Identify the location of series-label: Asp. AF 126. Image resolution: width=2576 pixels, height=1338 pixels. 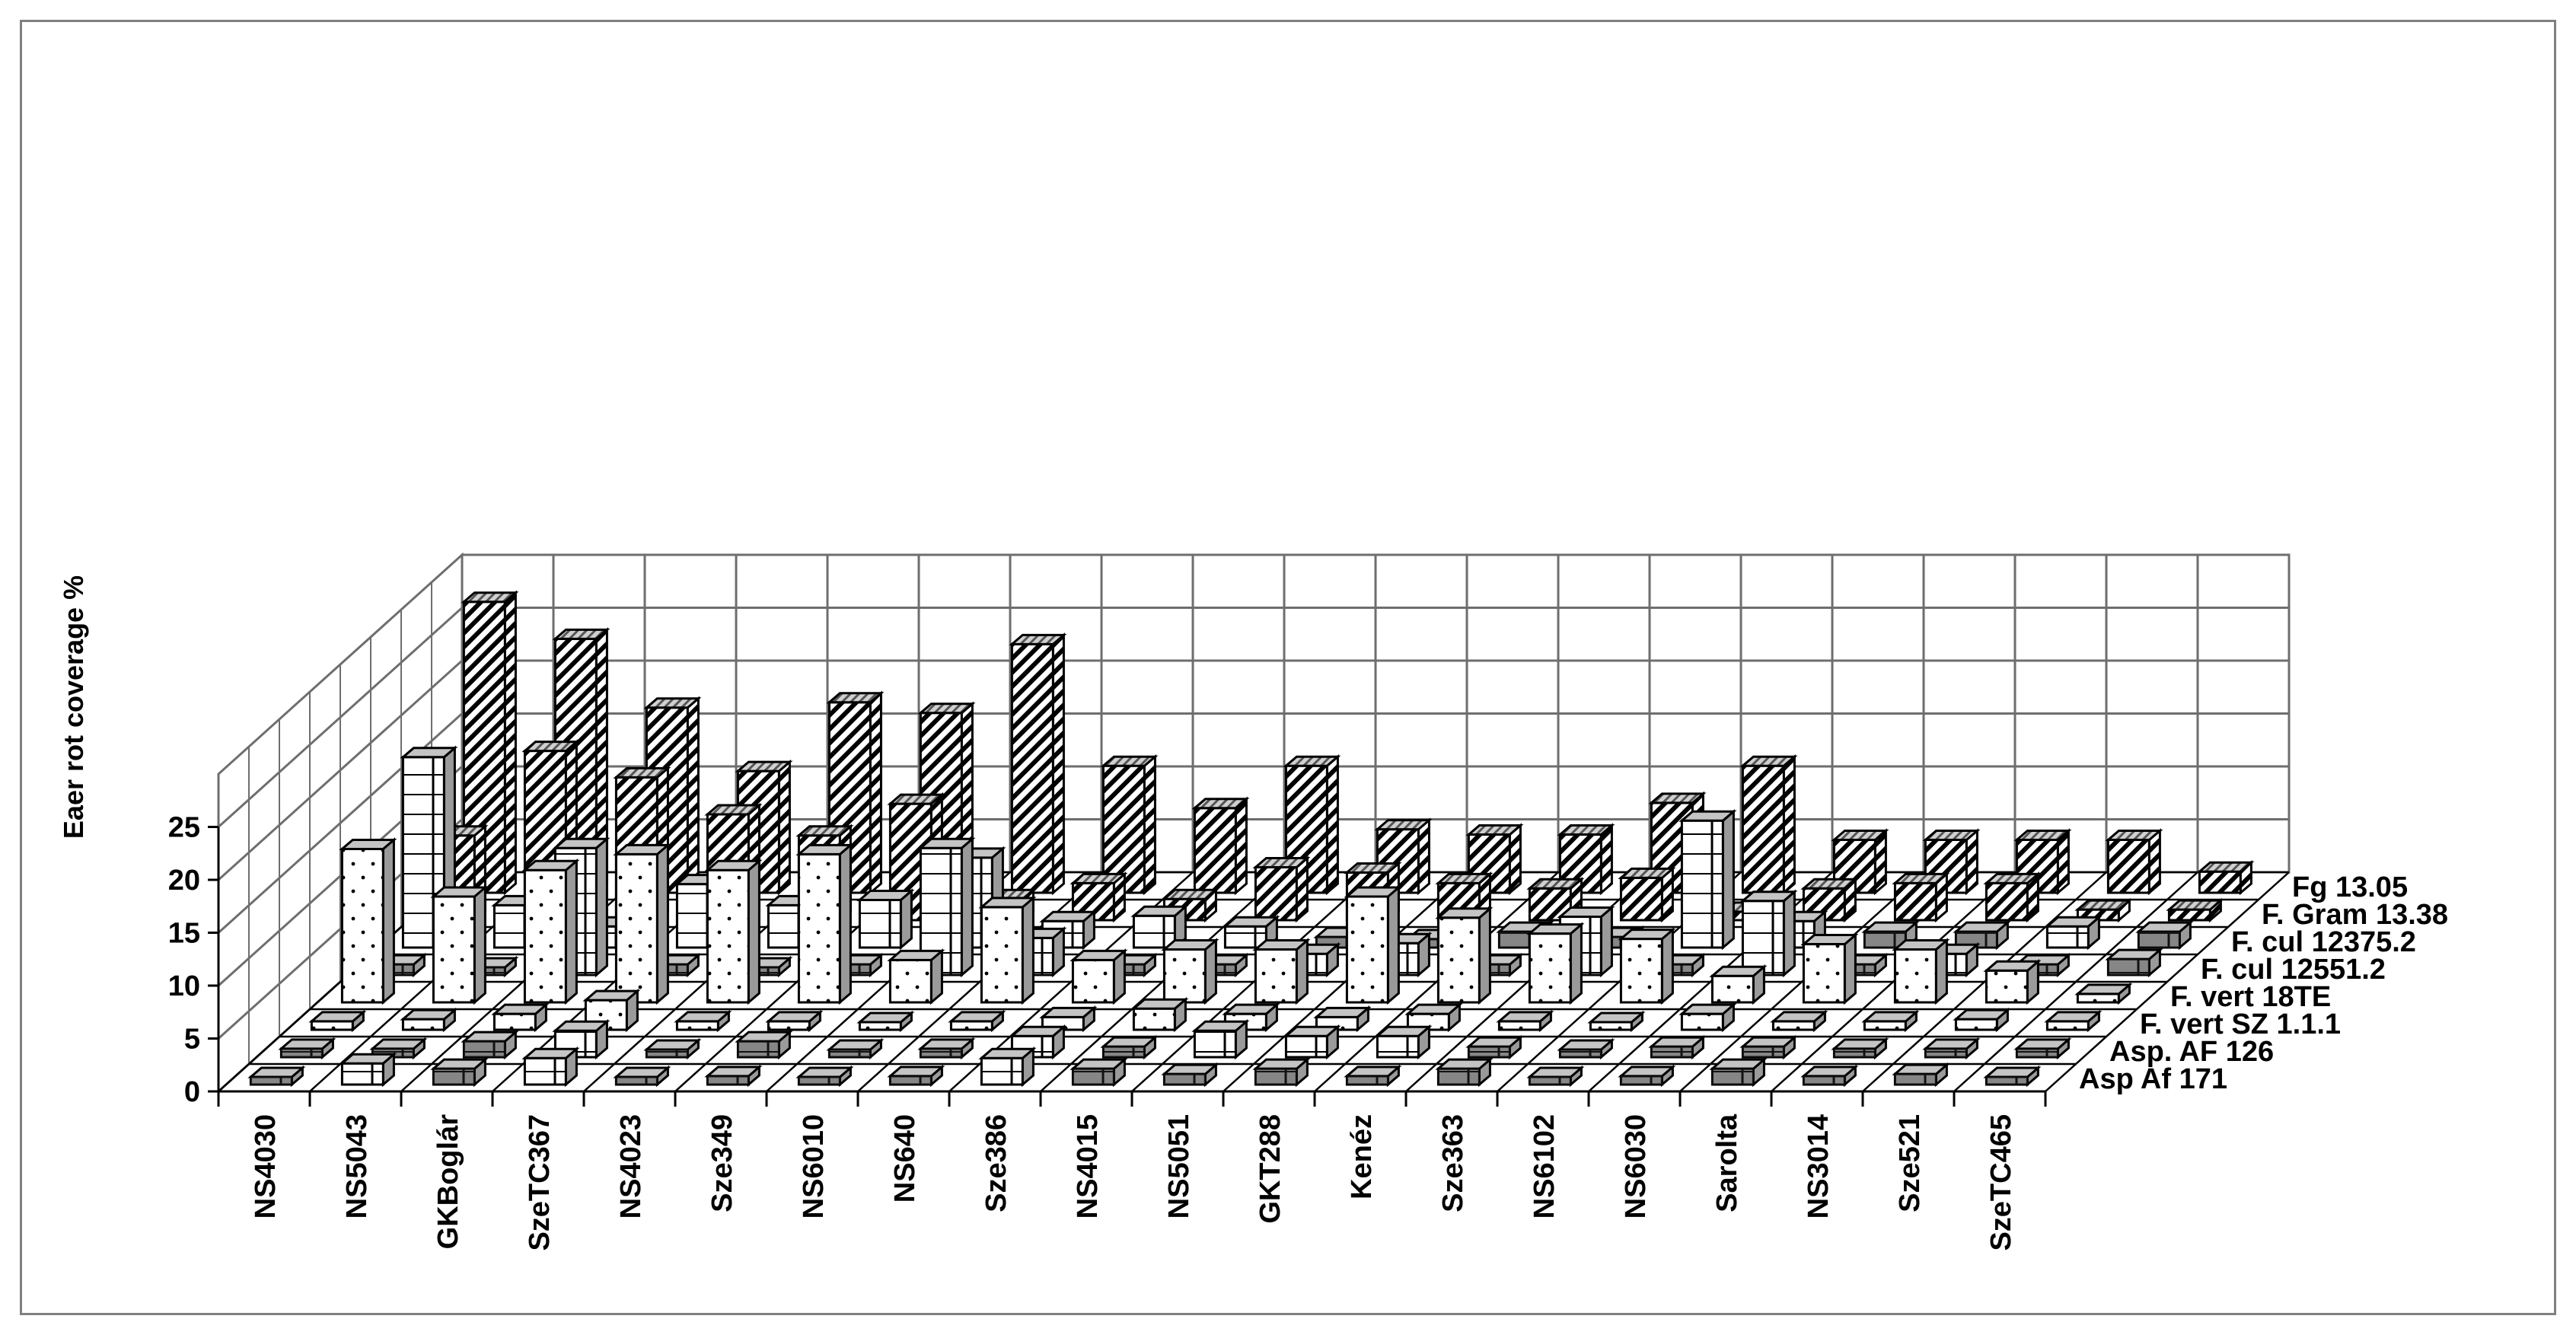
(2191, 1052).